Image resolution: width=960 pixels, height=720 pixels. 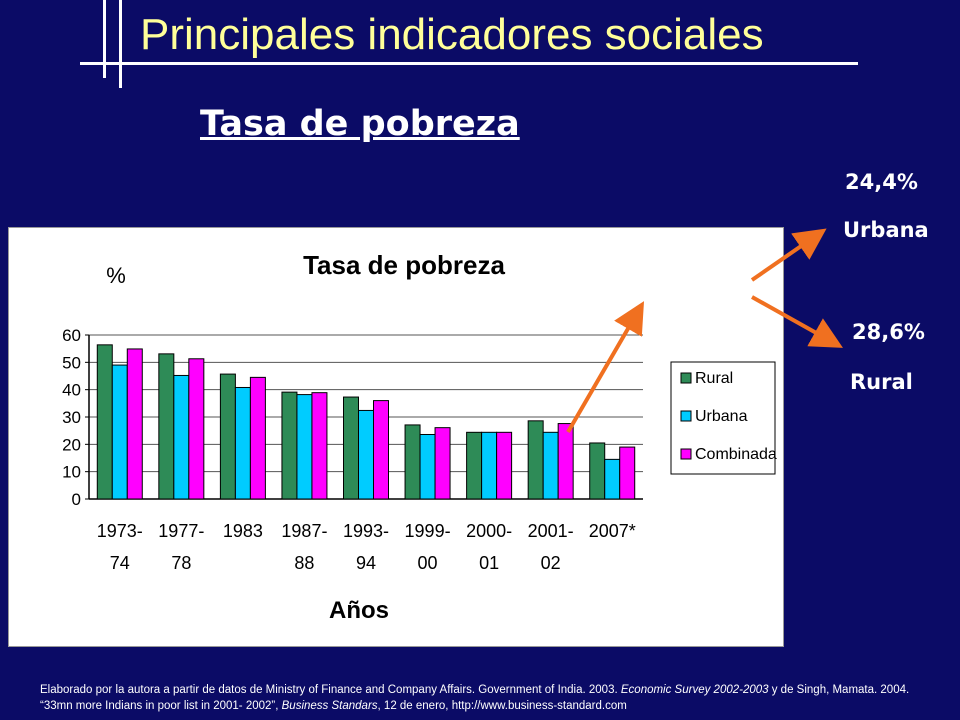 I want to click on slide-title: Principales indicadores sociales, so click(x=452, y=34).